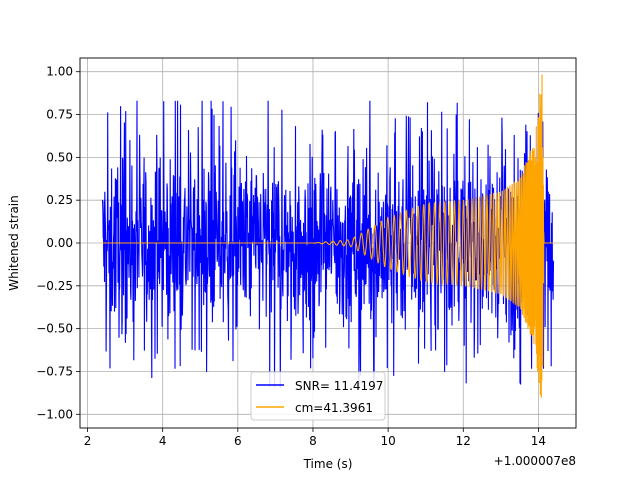  What do you see at coordinates (59, 72) in the screenshot?
I see `y-tick-label: 1.00` at bounding box center [59, 72].